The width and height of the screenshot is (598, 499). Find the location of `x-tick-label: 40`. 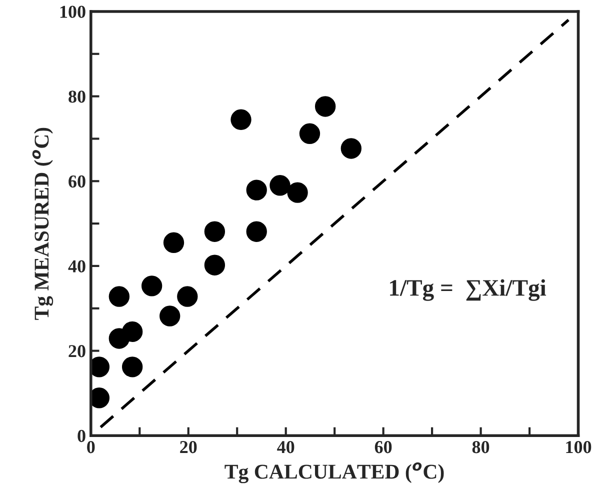

x-tick-label: 40 is located at coordinates (285, 447).